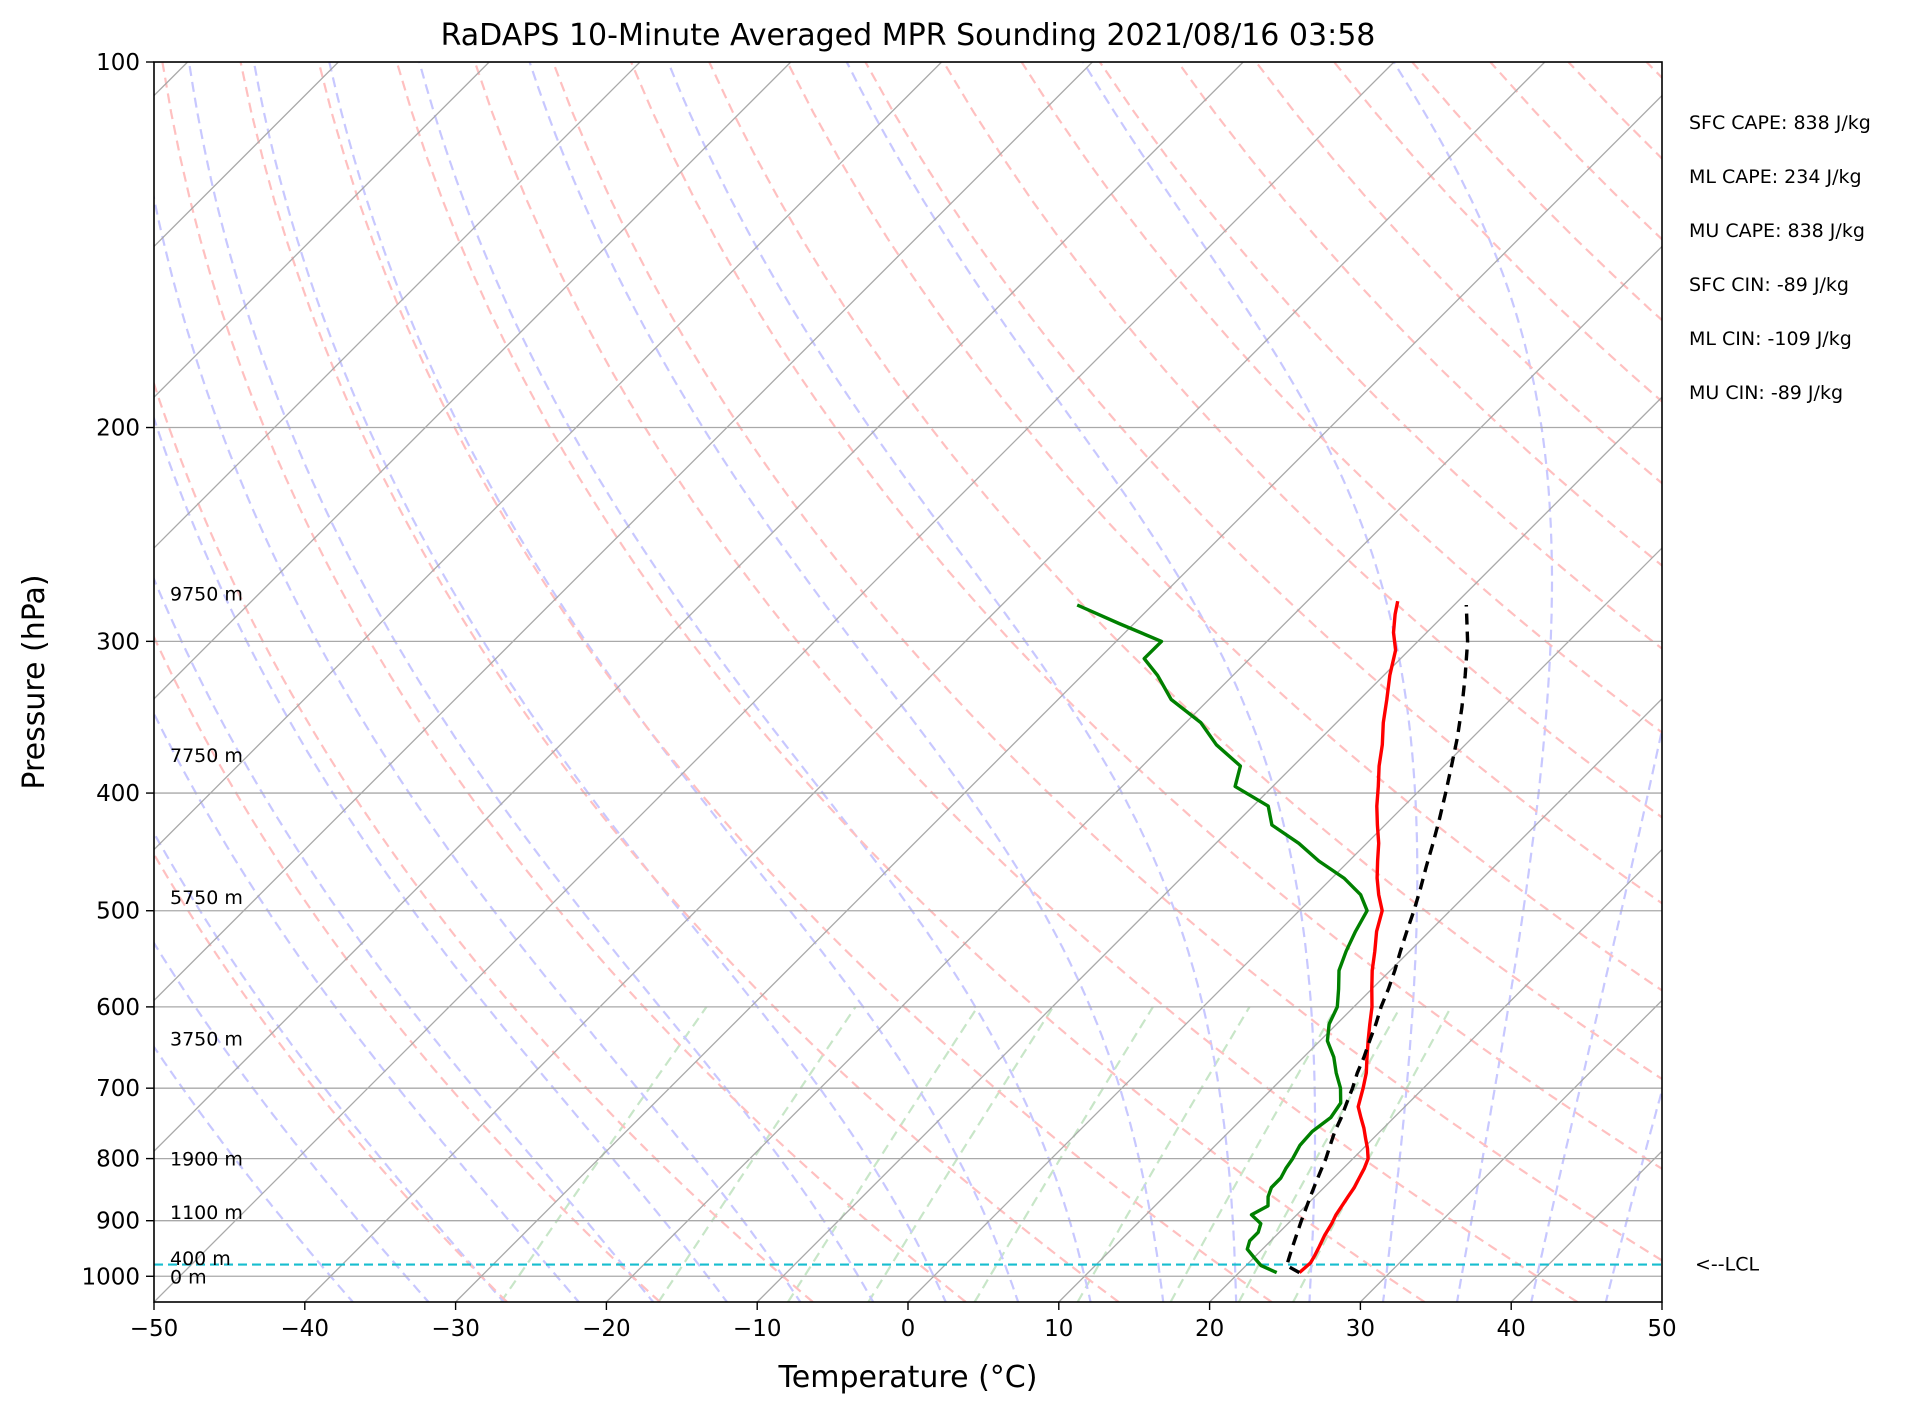  What do you see at coordinates (200, 1259) in the screenshot?
I see `height-label: 400 m` at bounding box center [200, 1259].